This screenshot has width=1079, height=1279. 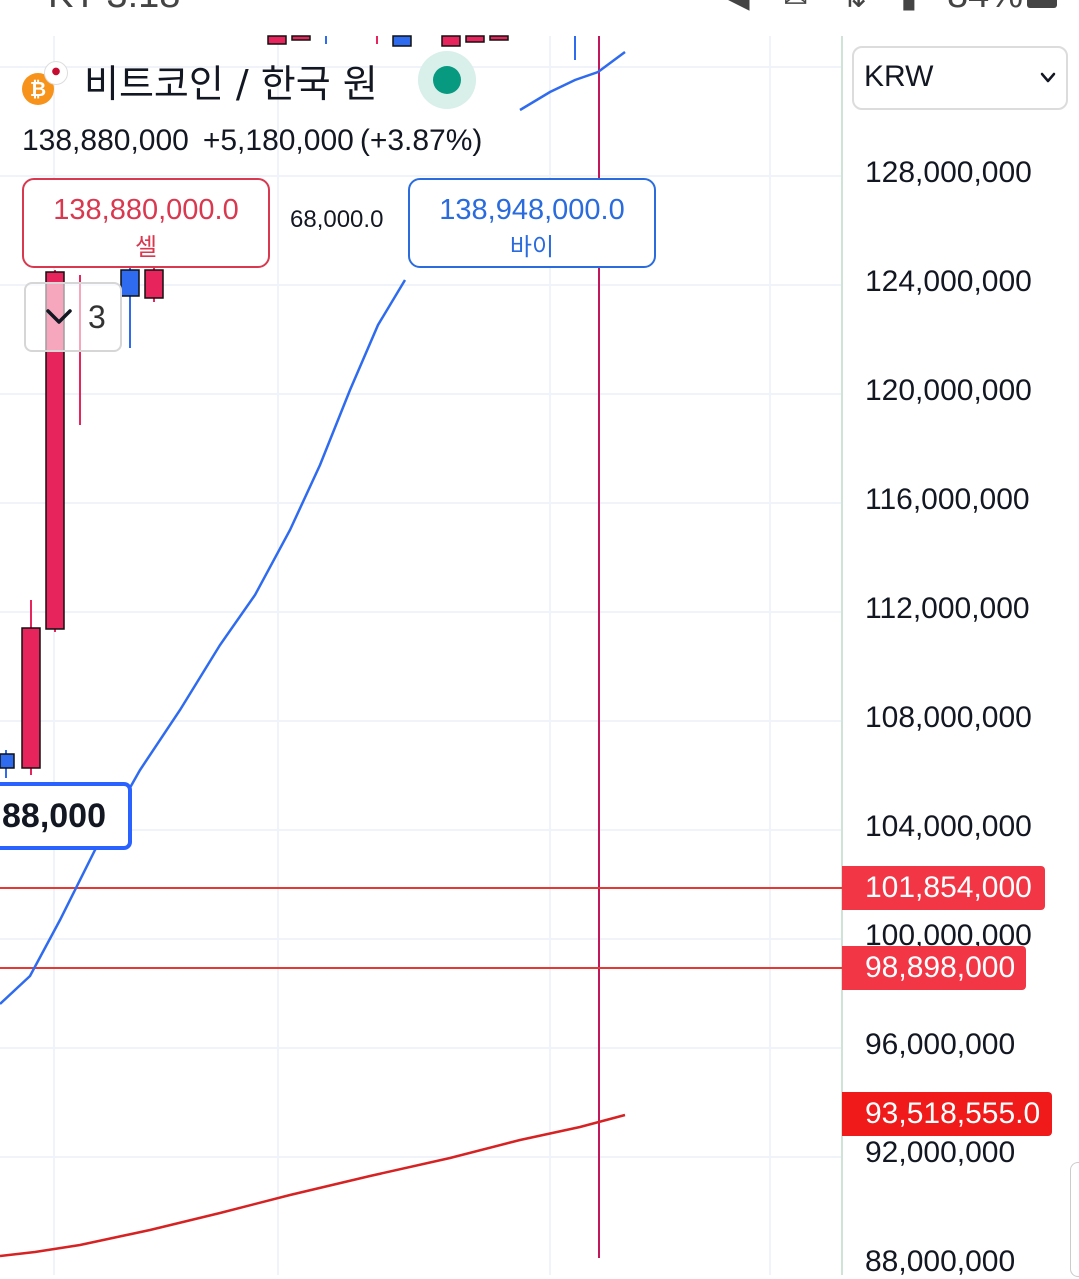 I want to click on axis-label: 92,000,000, so click(x=940, y=1152).